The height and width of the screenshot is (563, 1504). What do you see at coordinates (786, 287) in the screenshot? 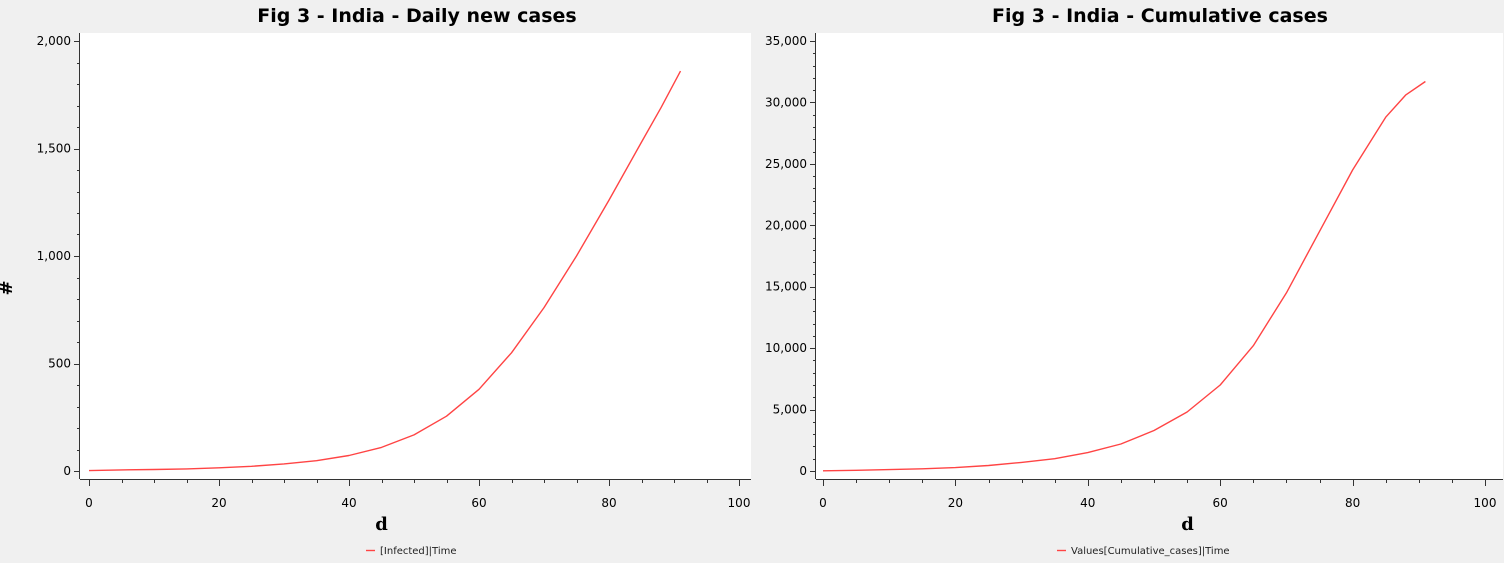
I see `cumulative-y-tick-label: 15,000` at bounding box center [786, 287].